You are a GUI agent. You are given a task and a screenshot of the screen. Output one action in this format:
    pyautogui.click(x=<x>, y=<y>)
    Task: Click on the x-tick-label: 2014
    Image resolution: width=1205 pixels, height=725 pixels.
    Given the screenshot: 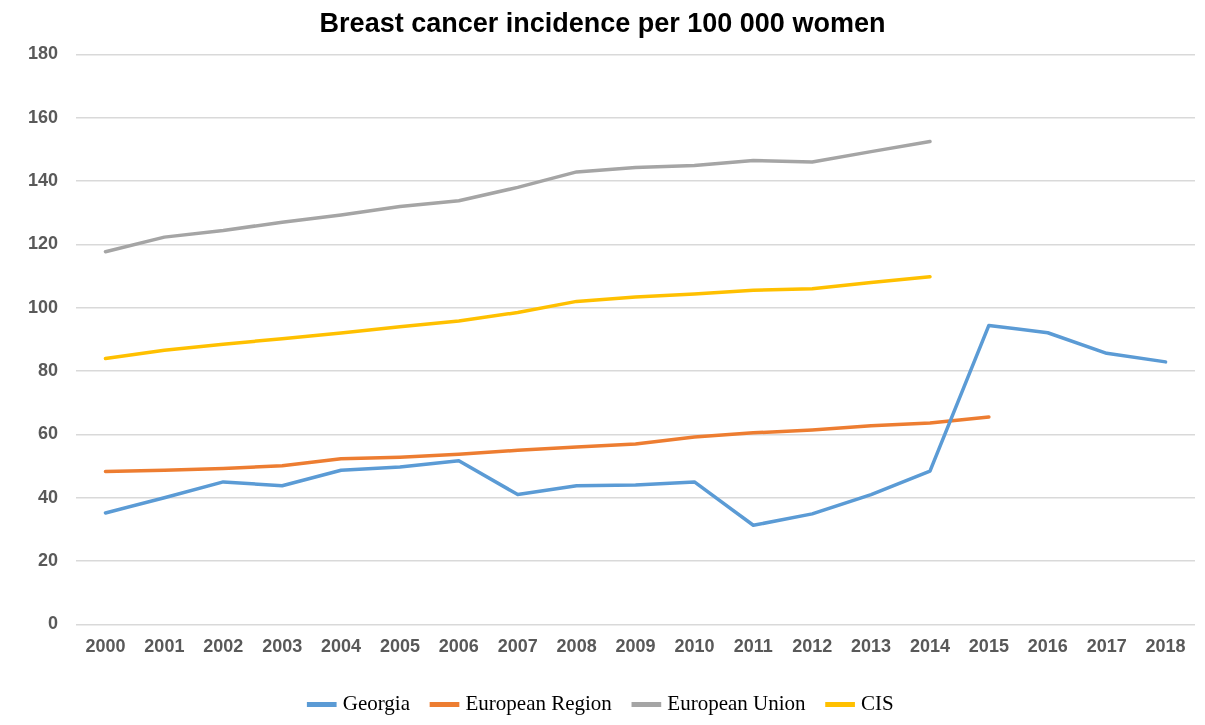 What is the action you would take?
    pyautogui.click(x=929, y=646)
    